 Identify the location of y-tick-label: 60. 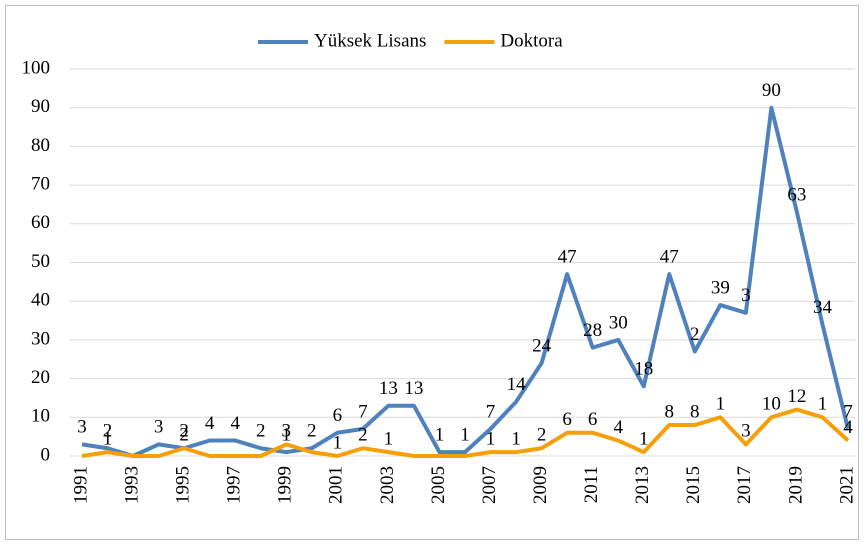
(40, 222).